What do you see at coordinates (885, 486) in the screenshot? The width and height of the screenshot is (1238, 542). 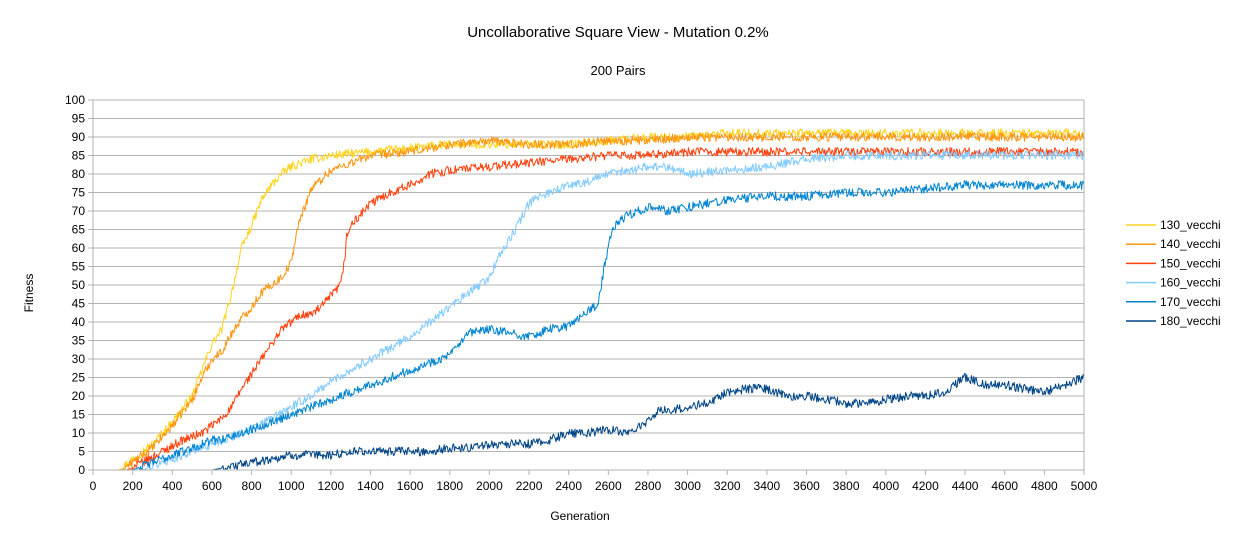 I see `x-tick-label: 4000` at bounding box center [885, 486].